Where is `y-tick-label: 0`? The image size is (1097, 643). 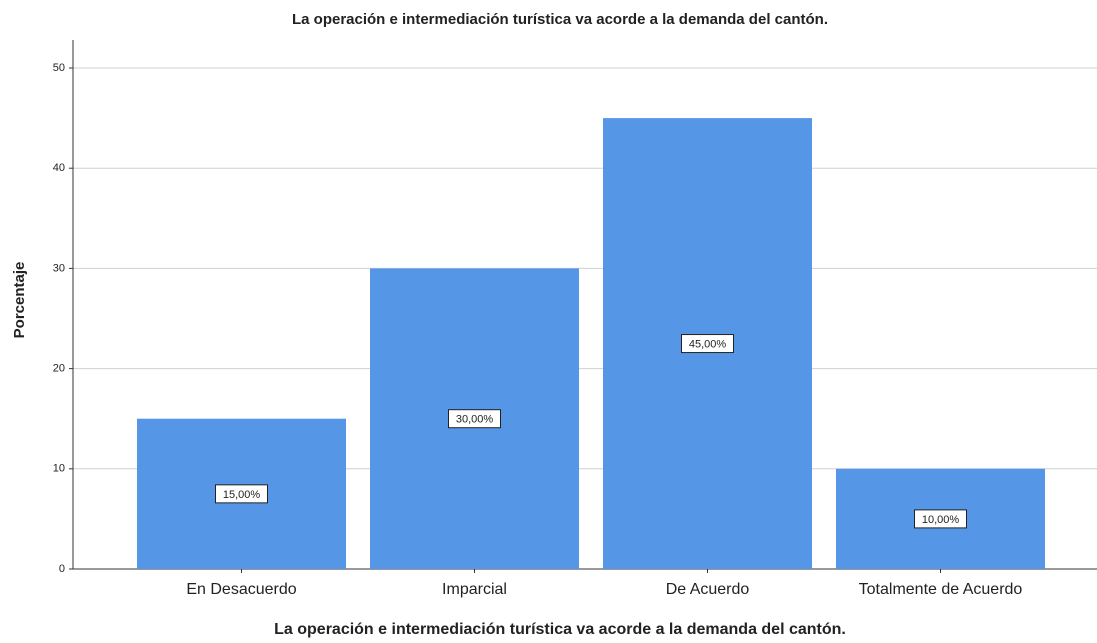
y-tick-label: 0 is located at coordinates (62, 569).